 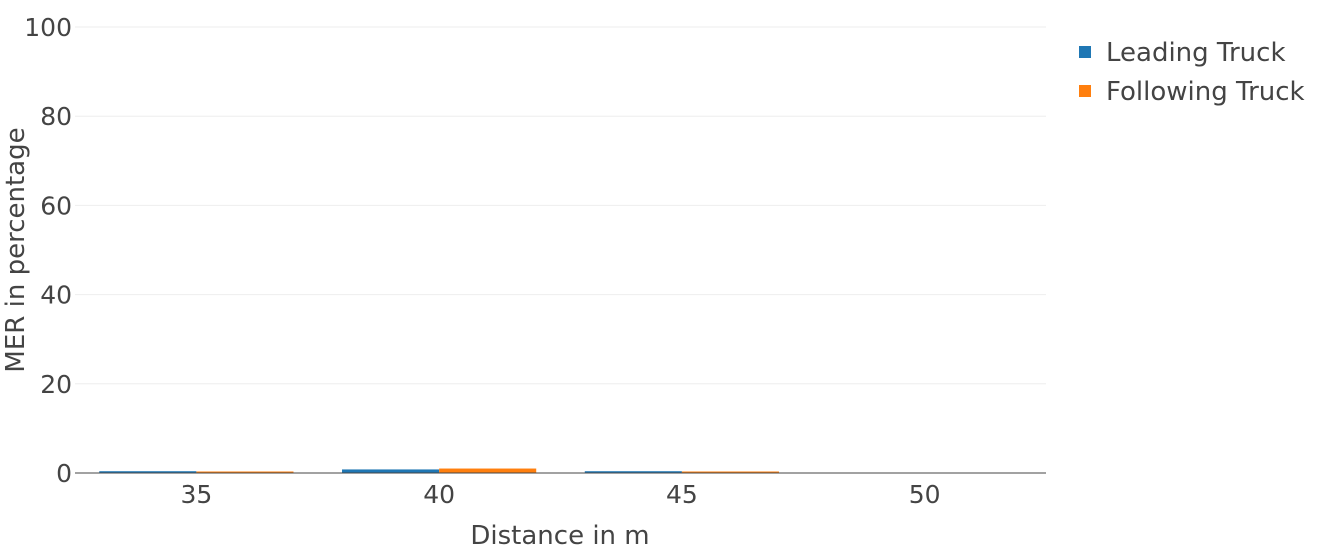 What do you see at coordinates (16, 249) in the screenshot?
I see `y-axis-title: MER in percentage` at bounding box center [16, 249].